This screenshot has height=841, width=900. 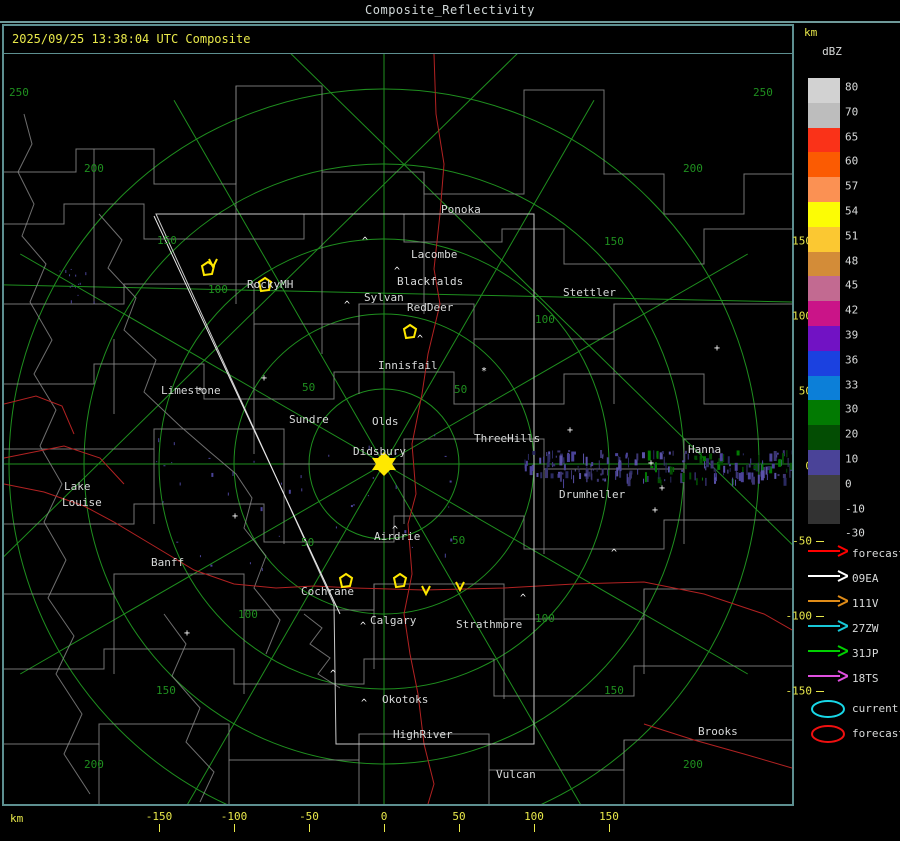 I want to click on y-axis-tick, so click(x=820, y=616).